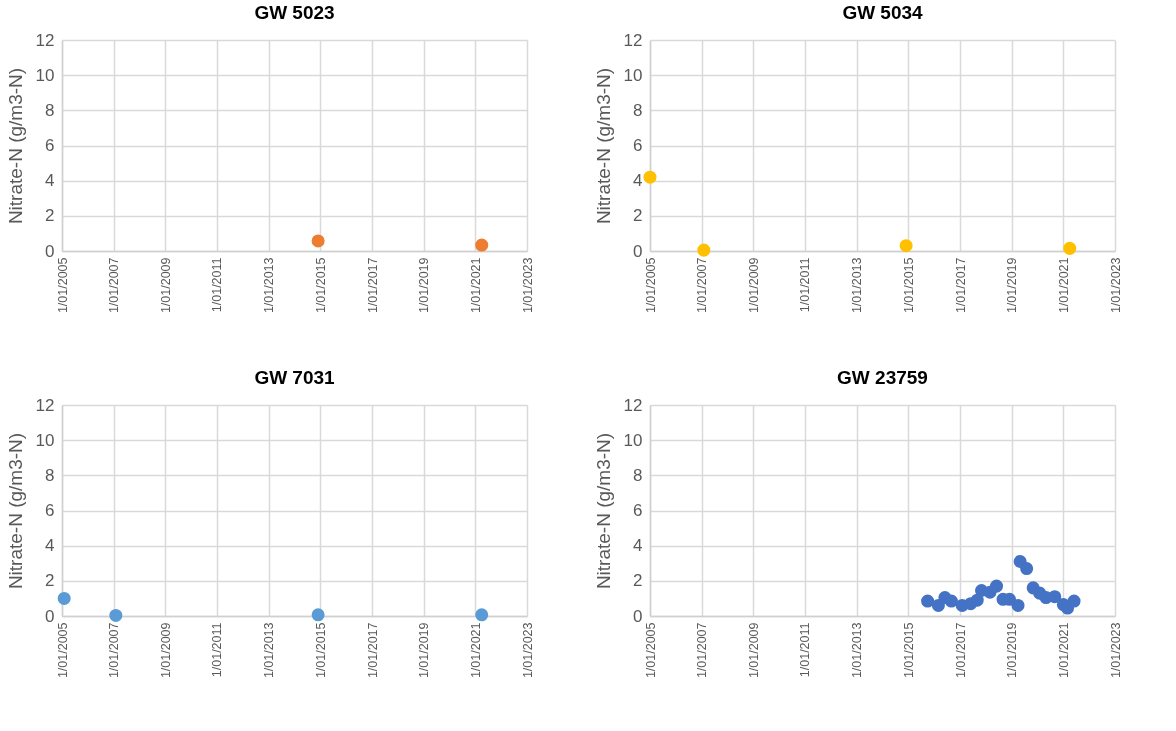 The height and width of the screenshot is (731, 1176). What do you see at coordinates (883, 12) in the screenshot?
I see `chart-title: GW 5034` at bounding box center [883, 12].